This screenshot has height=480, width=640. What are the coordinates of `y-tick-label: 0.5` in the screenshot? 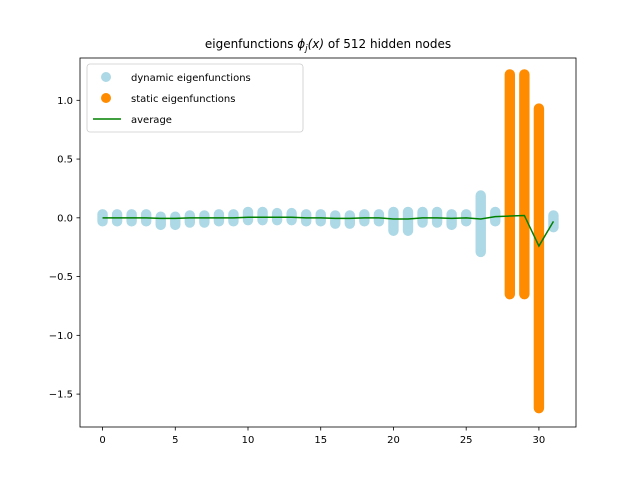 It's located at (65, 160).